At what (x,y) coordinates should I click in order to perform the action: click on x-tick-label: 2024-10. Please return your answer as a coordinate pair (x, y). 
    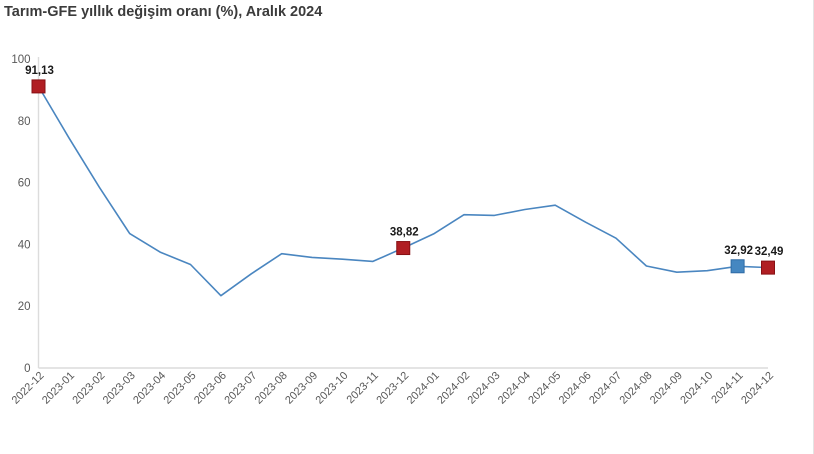
    Looking at the image, I should click on (696, 388).